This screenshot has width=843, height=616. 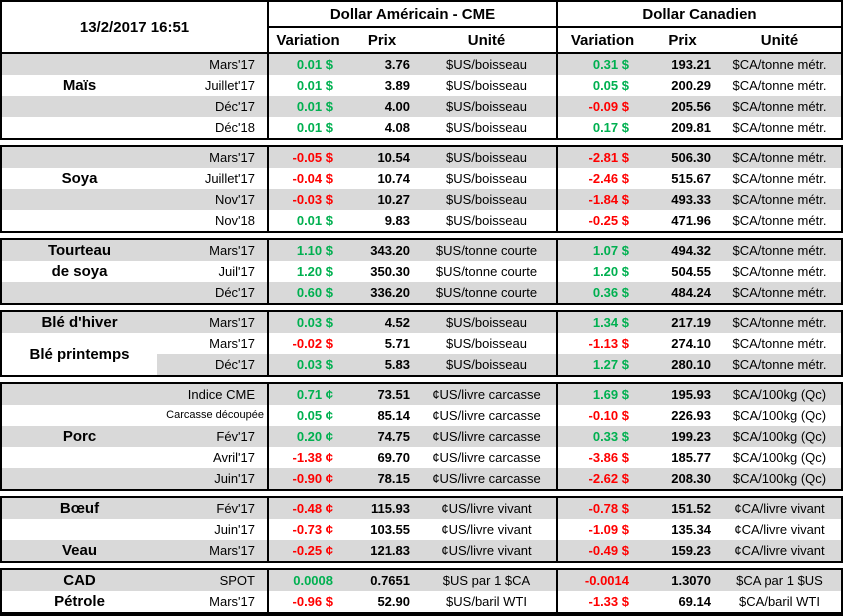 I want to click on ca-price-column-header: Prix, so click(x=682, y=40).